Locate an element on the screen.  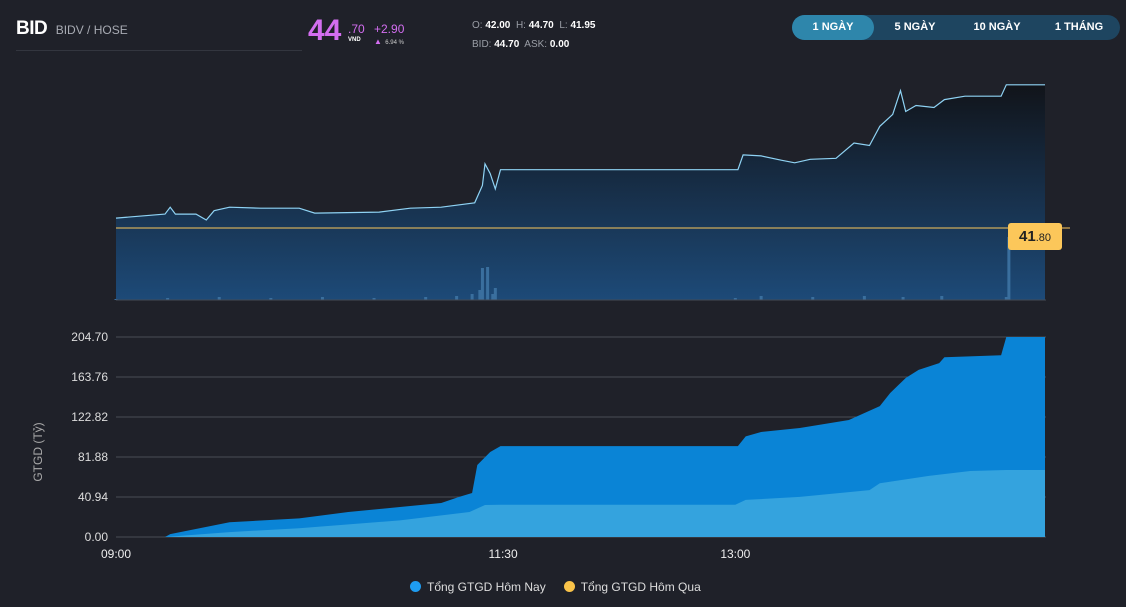
change-percent-row: ▲ 6.94 % is located at coordinates (389, 41).